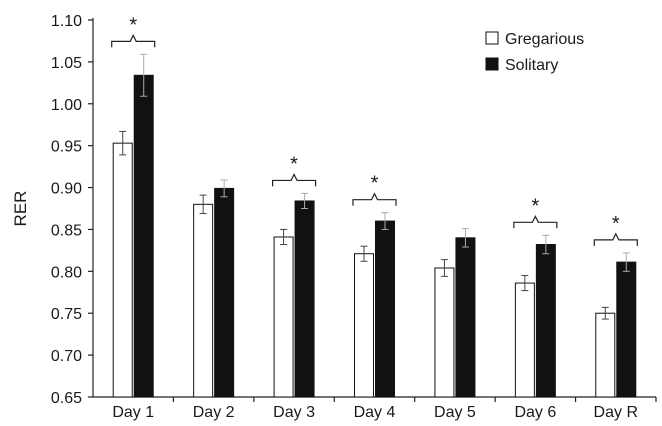  What do you see at coordinates (294, 412) in the screenshot?
I see `x-tick-label: Day 3` at bounding box center [294, 412].